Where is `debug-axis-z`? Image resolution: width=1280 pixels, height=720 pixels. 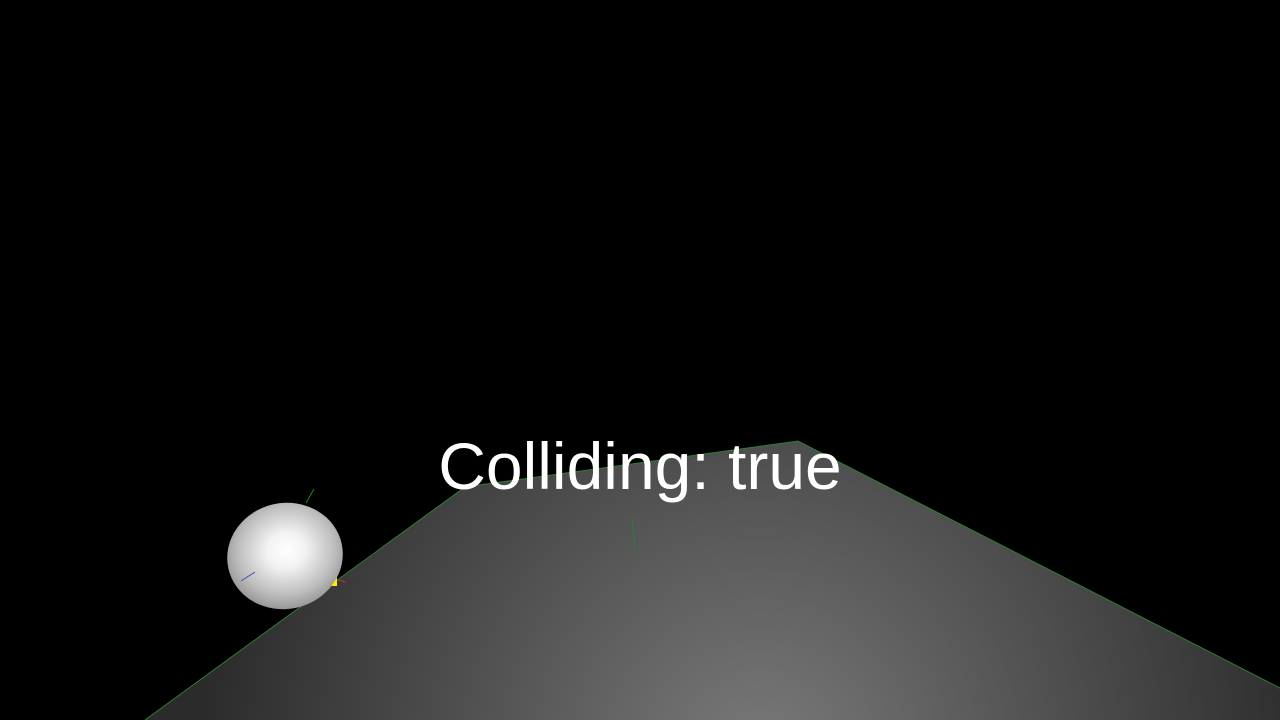
debug-axis-z is located at coordinates (248, 576).